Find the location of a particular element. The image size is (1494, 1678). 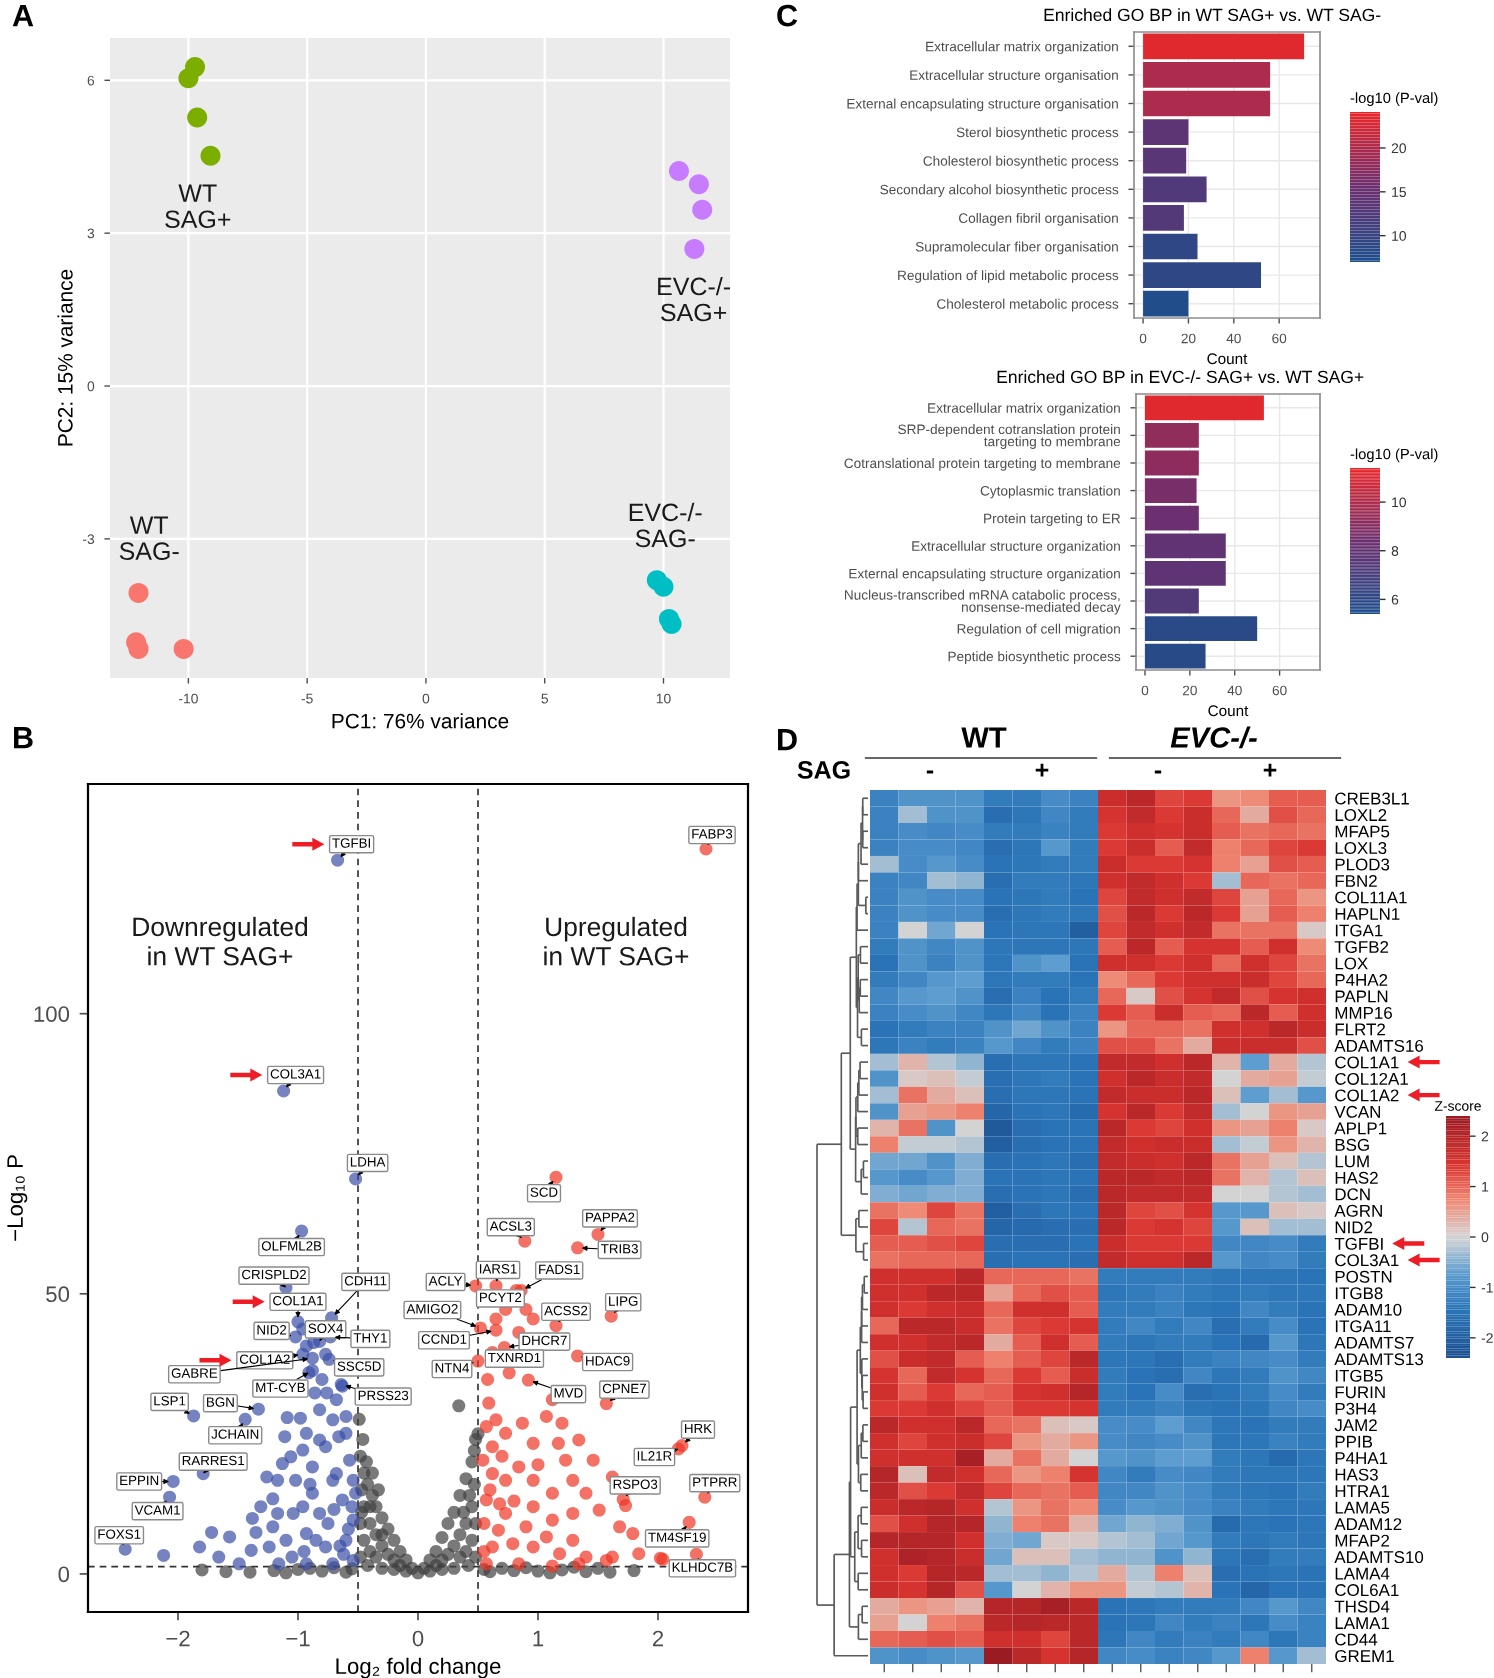

y-axis-title: PC2: 15% variance is located at coordinates (65, 357).